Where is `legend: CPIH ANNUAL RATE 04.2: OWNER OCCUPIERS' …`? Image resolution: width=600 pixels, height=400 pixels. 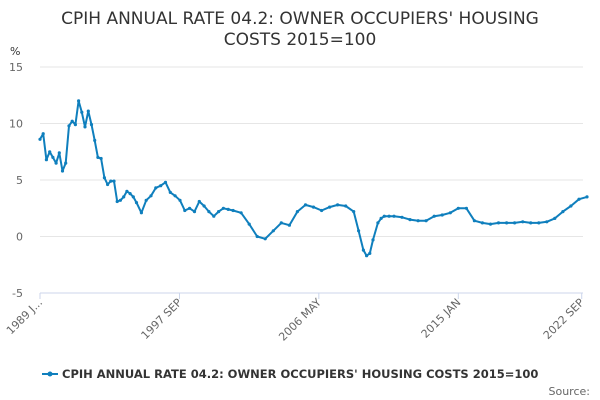 legend: CPIH ANNUAL RATE 04.2: OWNER OCCUPIERS' … is located at coordinates (290, 374).